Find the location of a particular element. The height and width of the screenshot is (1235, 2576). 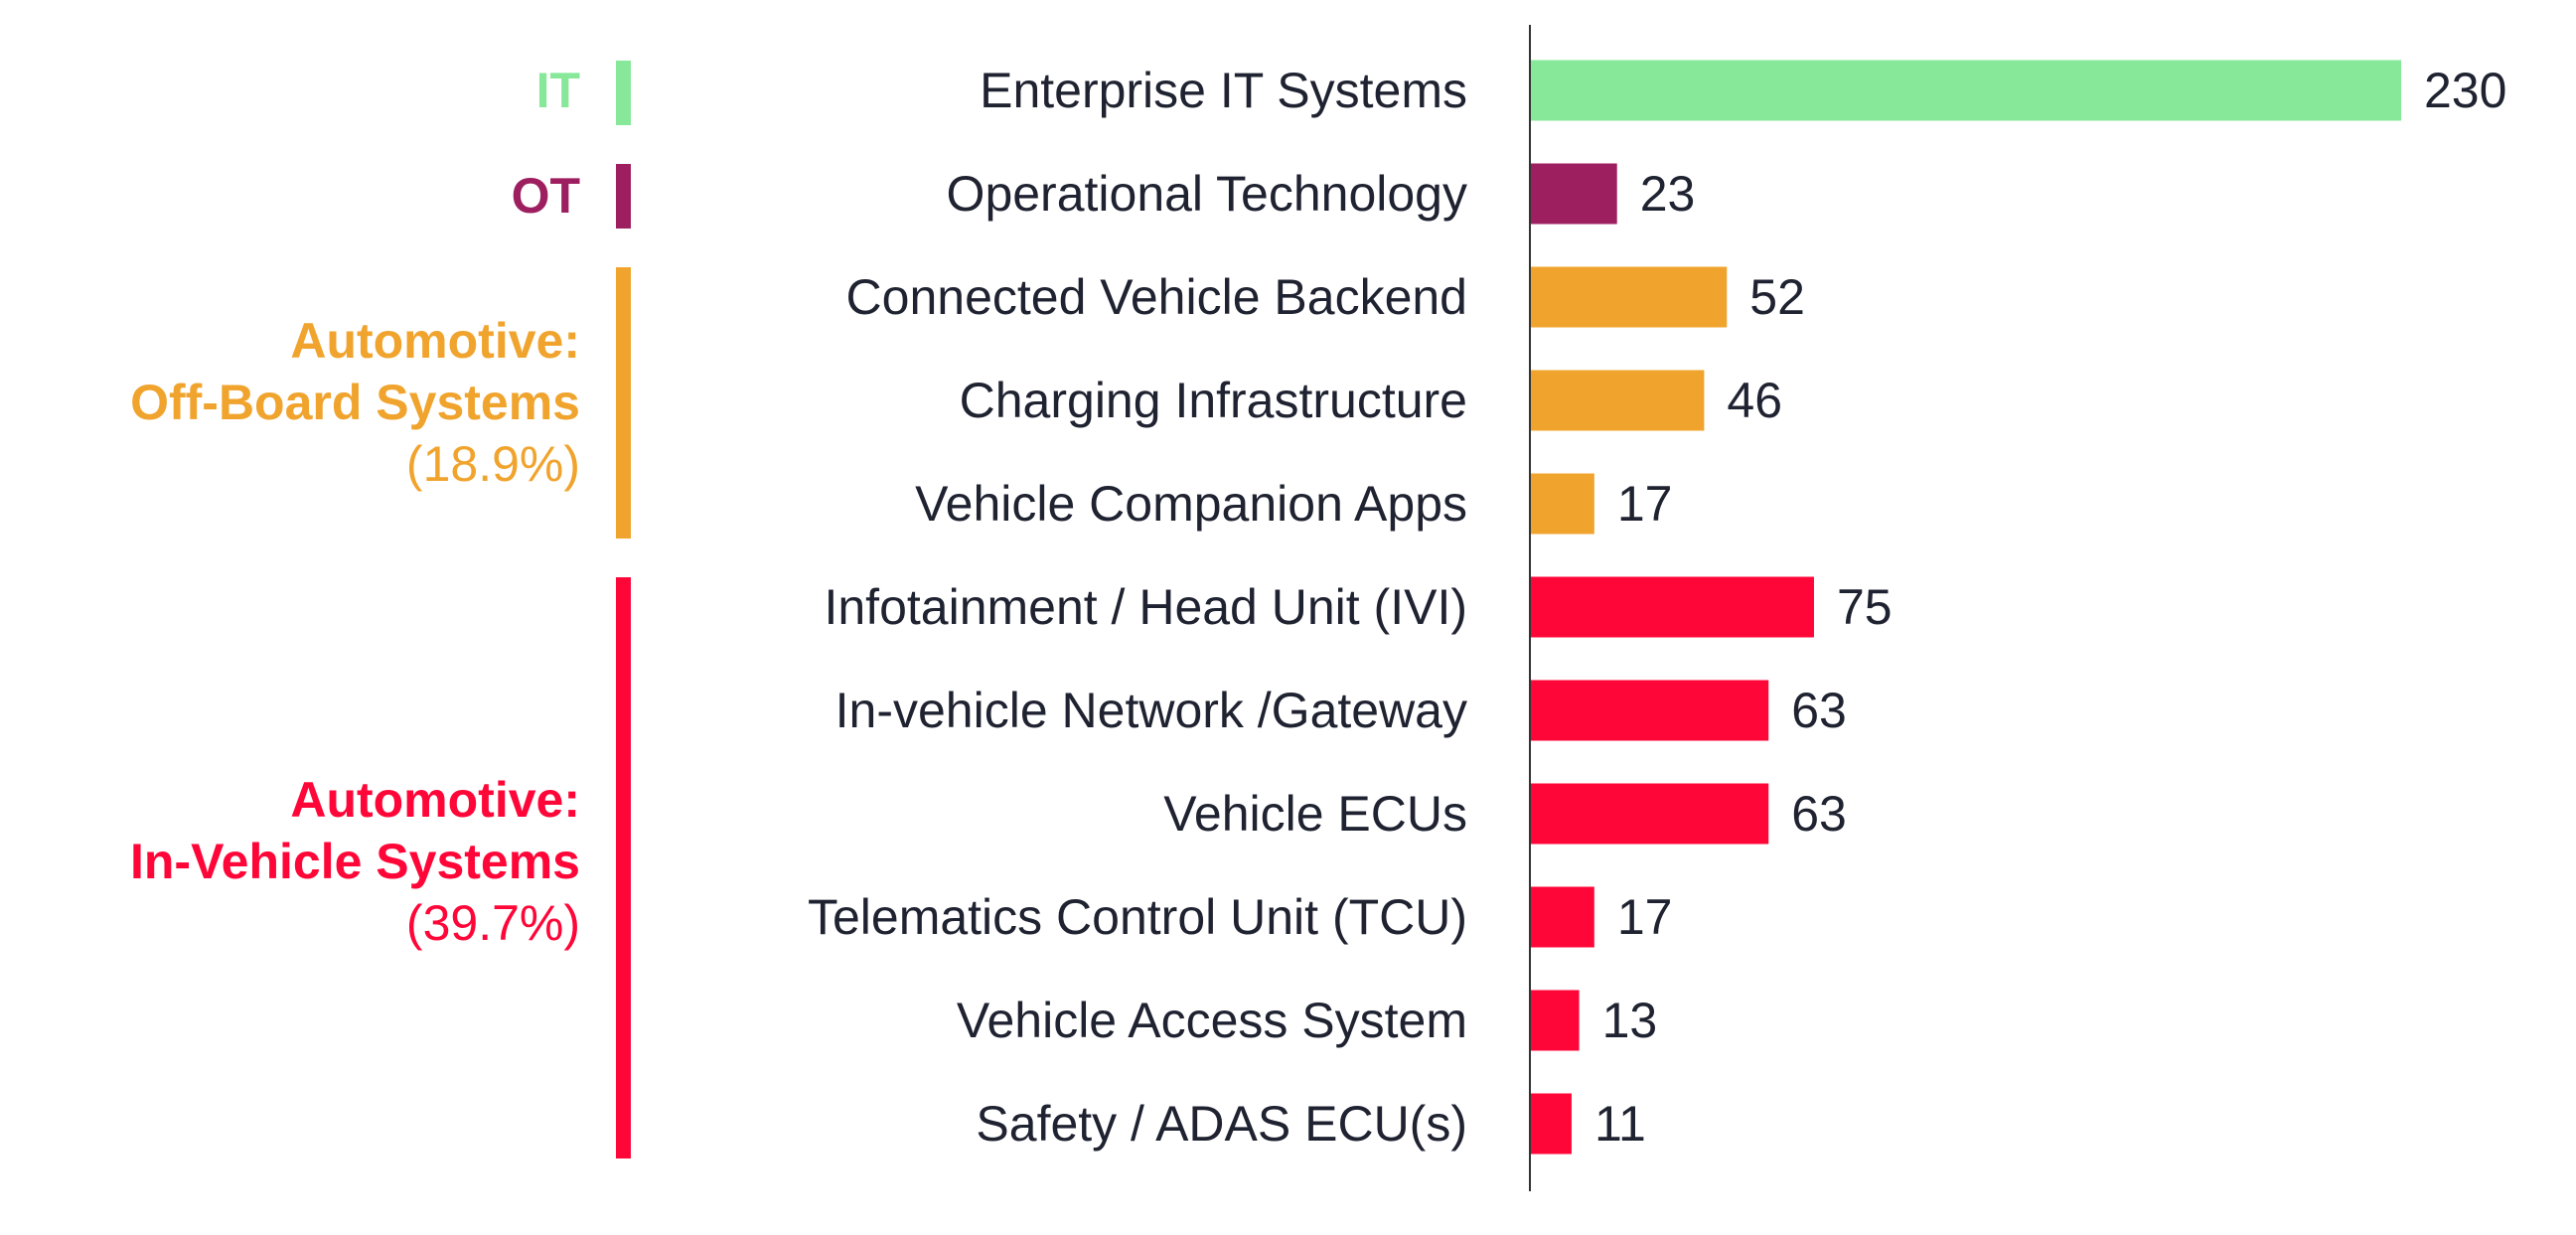

group-name-line2: Off-Board Systems is located at coordinates (355, 402).